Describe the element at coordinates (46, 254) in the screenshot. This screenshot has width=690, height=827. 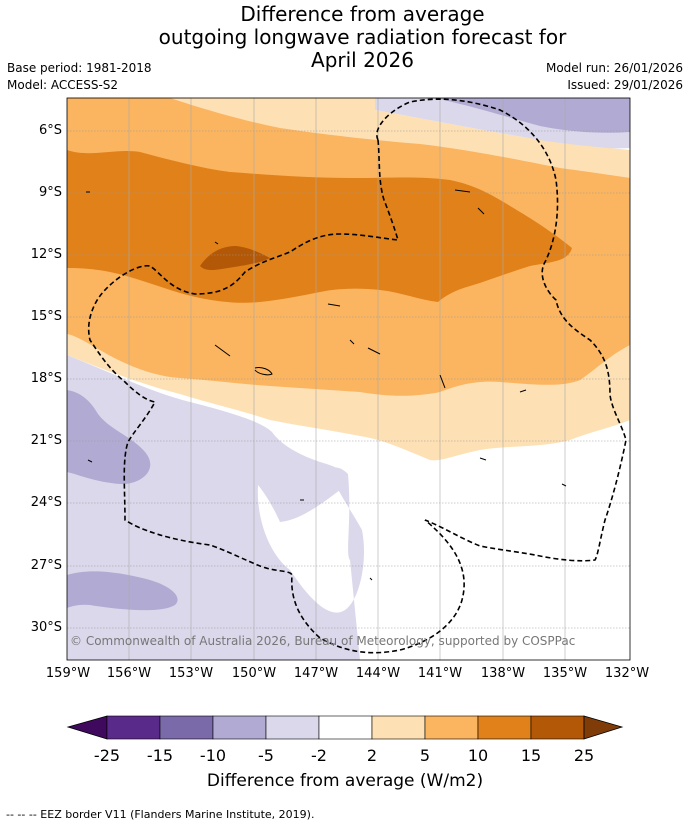
I see `lat-label-12s: 12°S` at that location.